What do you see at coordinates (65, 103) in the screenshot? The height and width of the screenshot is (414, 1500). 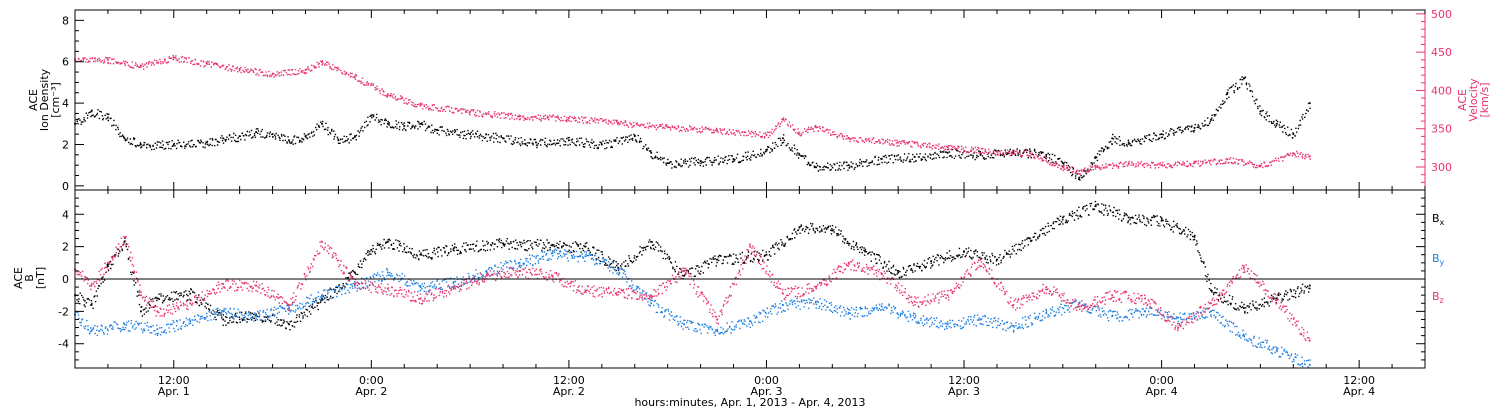 I see `top-left-tick-label-4: 4` at bounding box center [65, 103].